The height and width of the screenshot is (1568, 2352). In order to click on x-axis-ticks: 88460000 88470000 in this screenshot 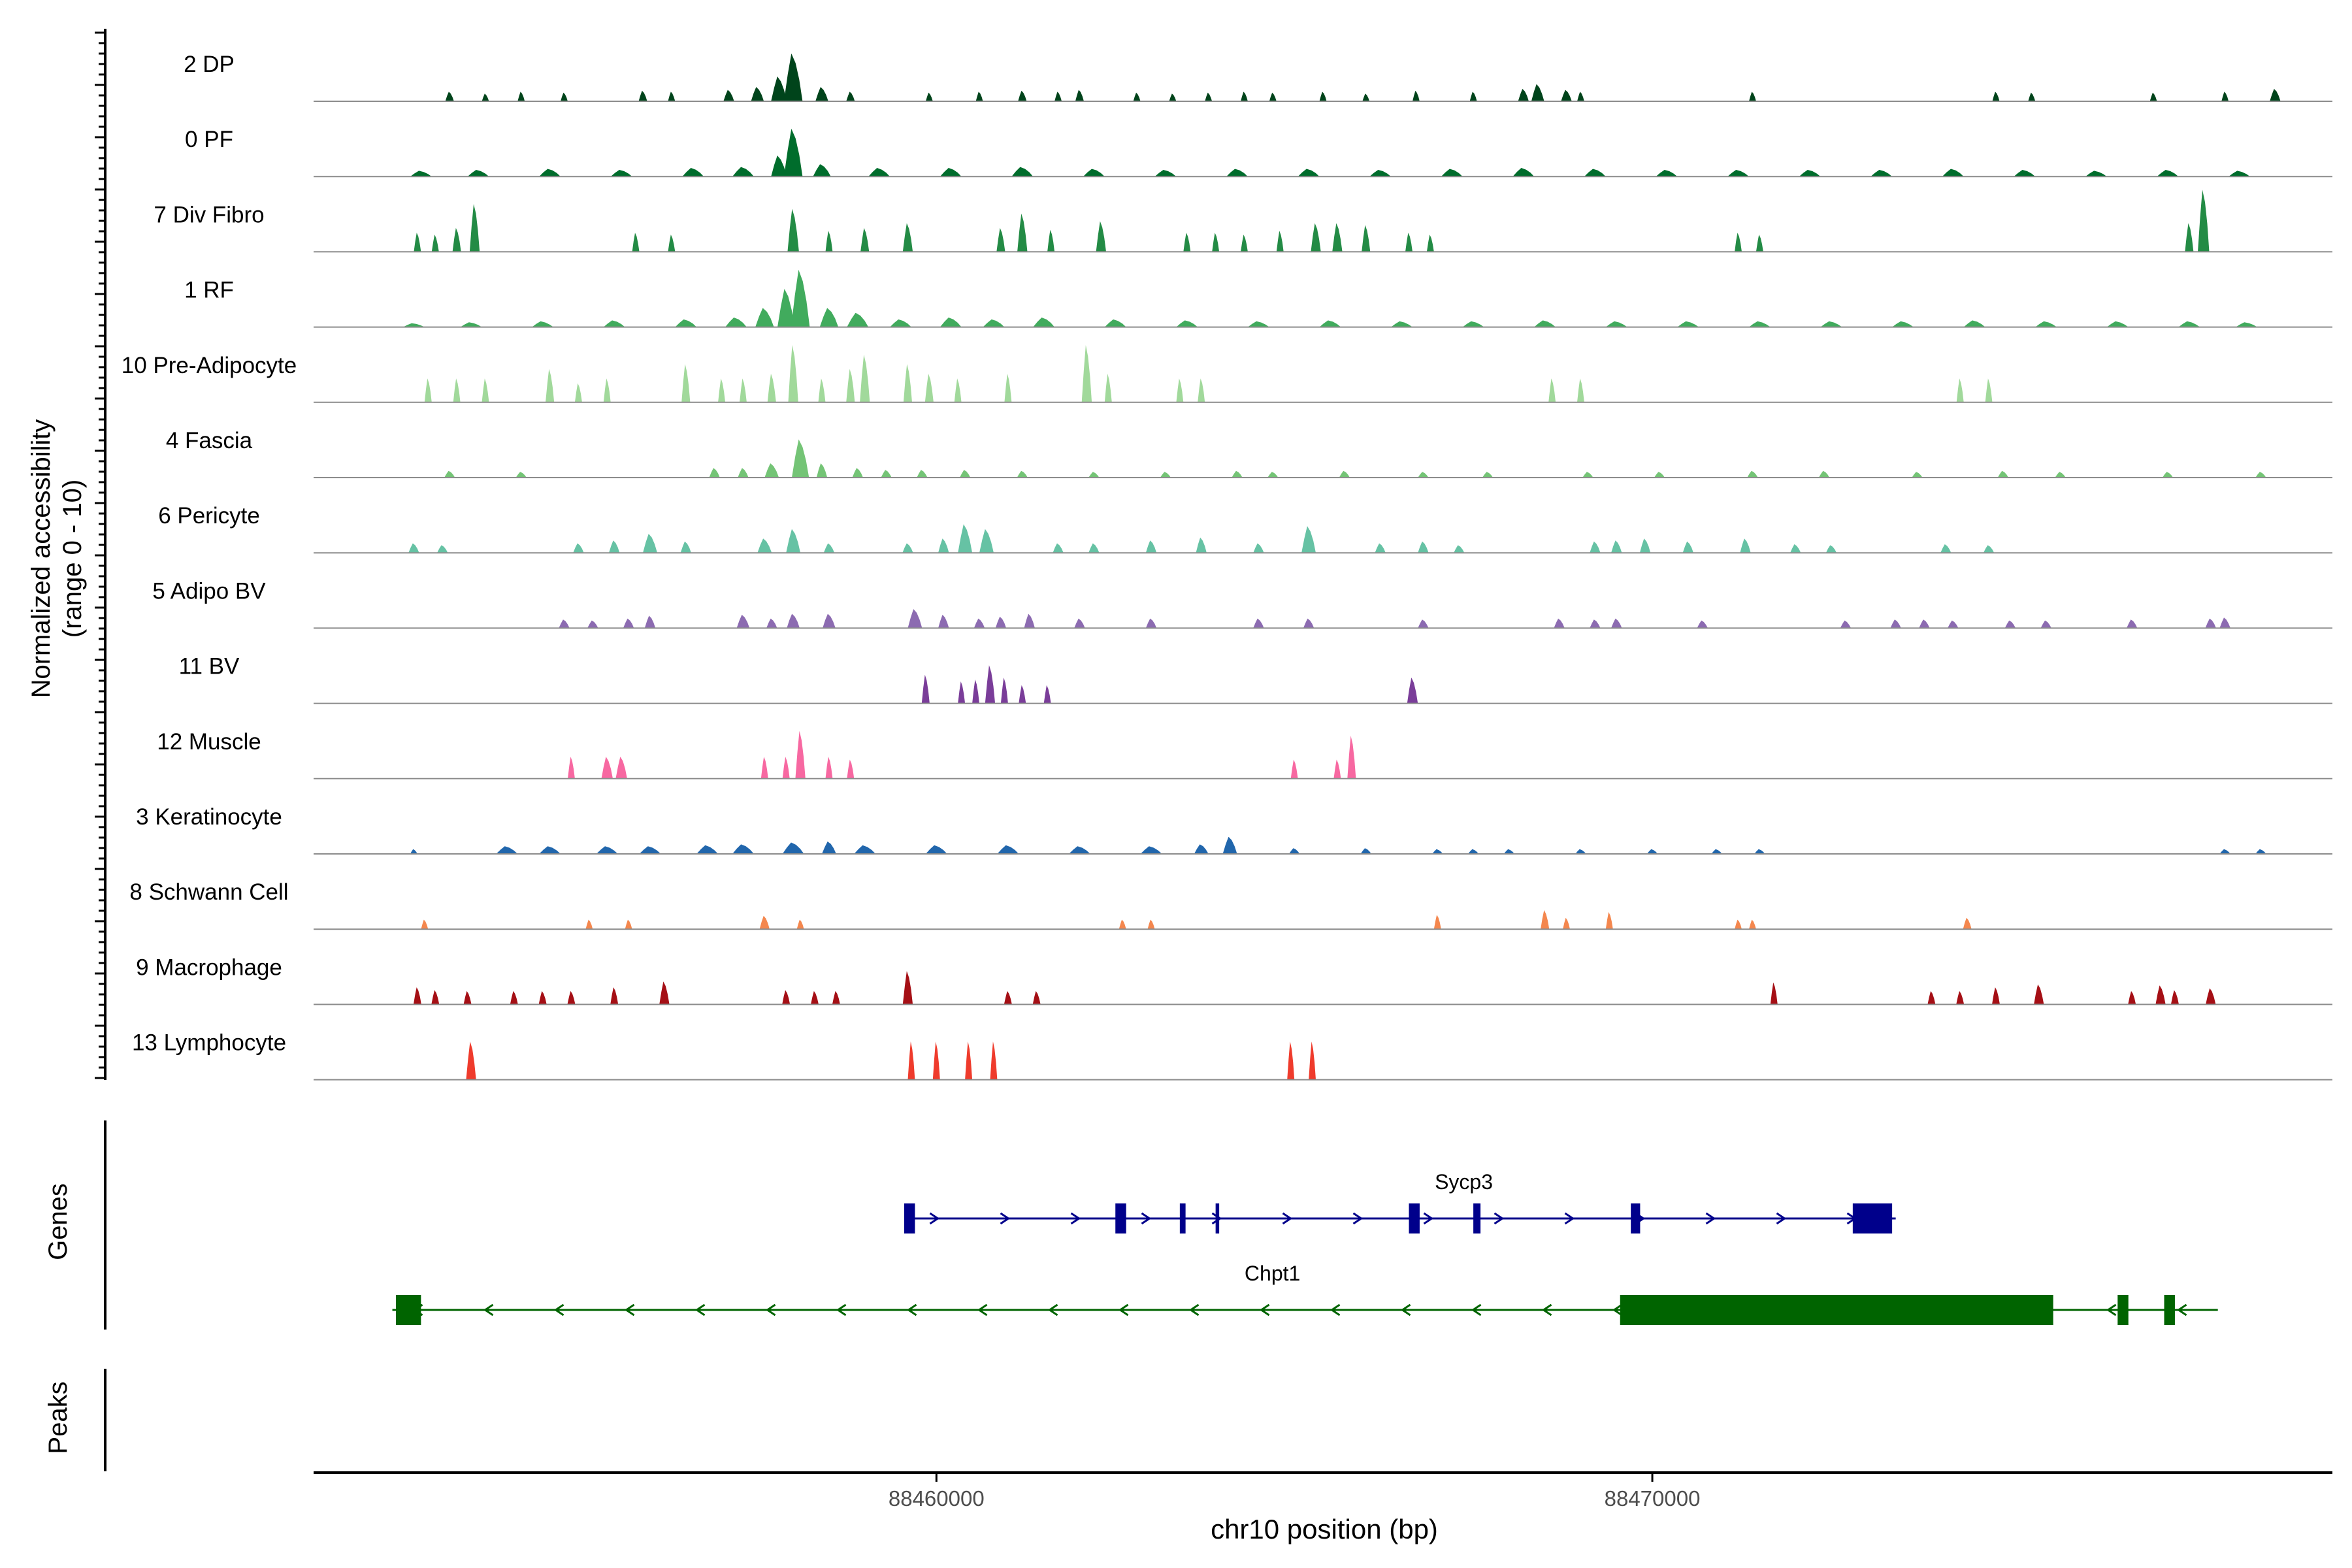, I will do `click(1294, 1492)`.